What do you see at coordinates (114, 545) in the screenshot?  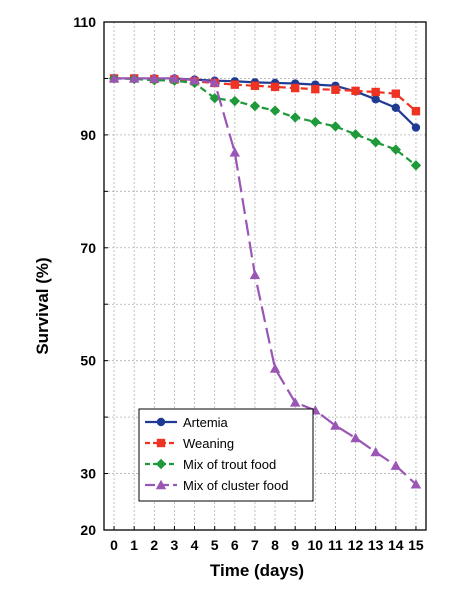 I see `x-tick-label: 0` at bounding box center [114, 545].